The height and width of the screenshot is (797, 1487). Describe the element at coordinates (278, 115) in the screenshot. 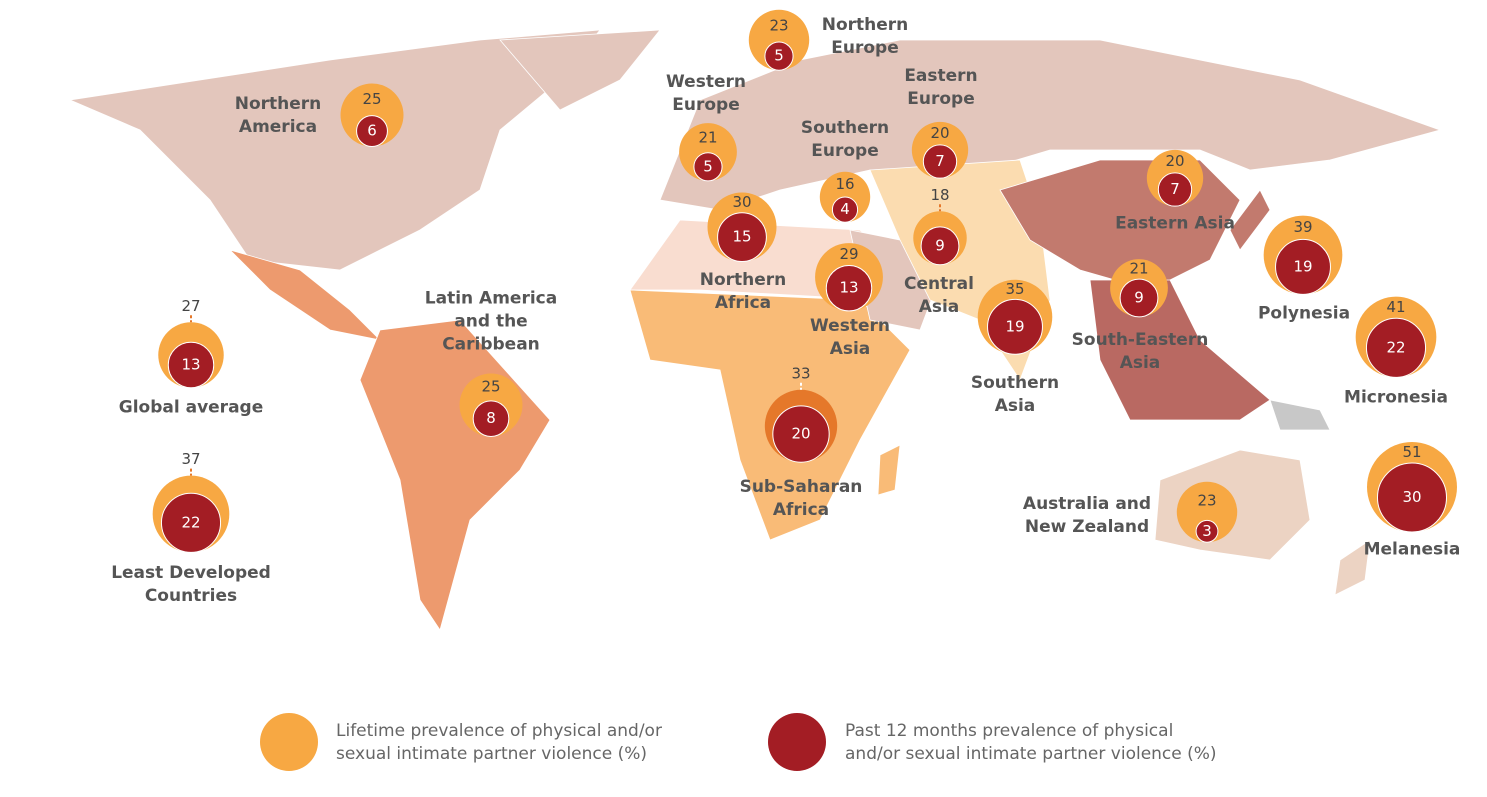

I see `region-label: Northern America` at that location.